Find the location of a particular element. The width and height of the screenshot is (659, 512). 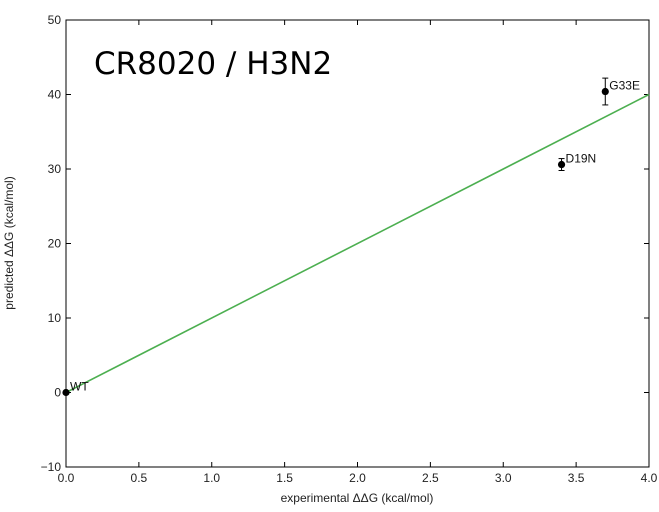

y-tick-label: −10 is located at coordinates (51, 467).